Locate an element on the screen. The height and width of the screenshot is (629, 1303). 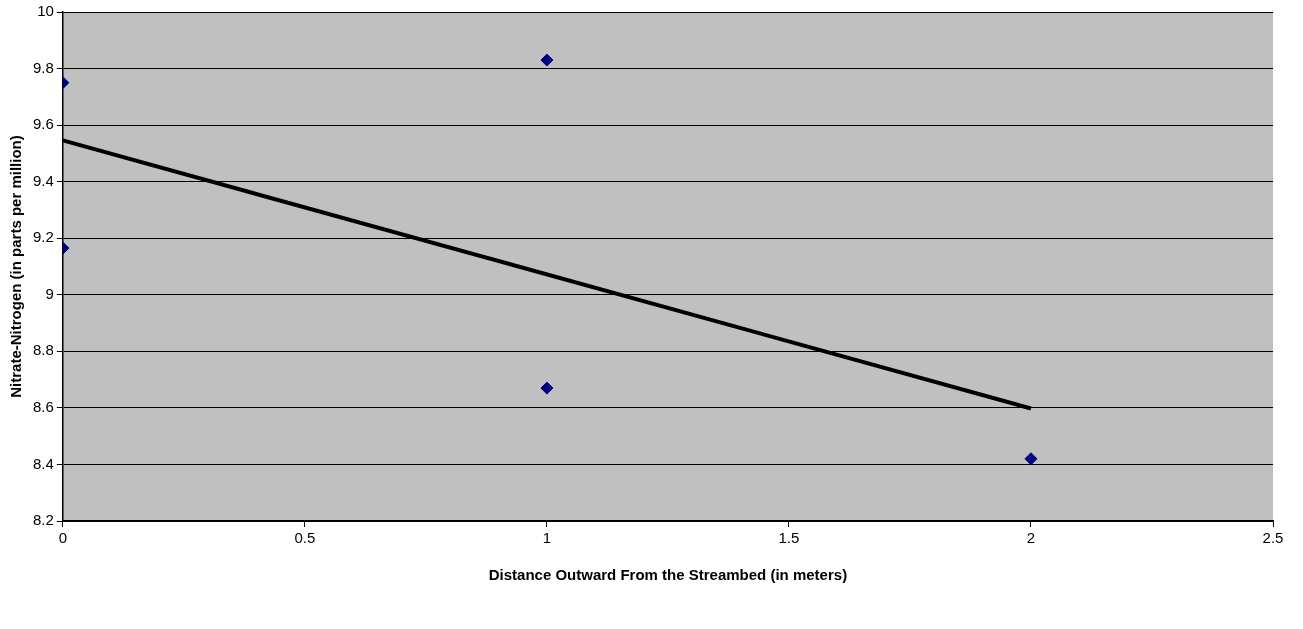
x-tick-label: 2 is located at coordinates (1031, 538).